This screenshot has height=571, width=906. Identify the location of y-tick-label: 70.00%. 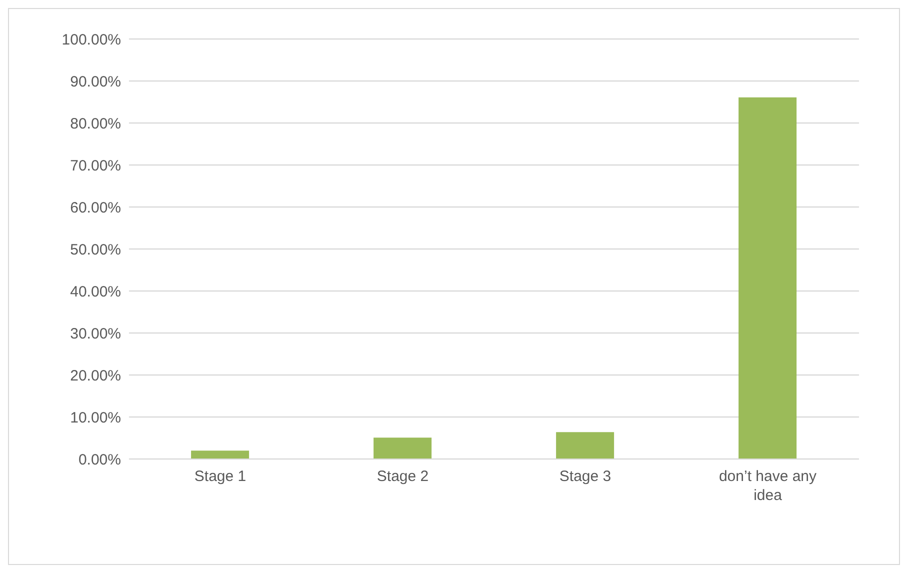
(95, 165).